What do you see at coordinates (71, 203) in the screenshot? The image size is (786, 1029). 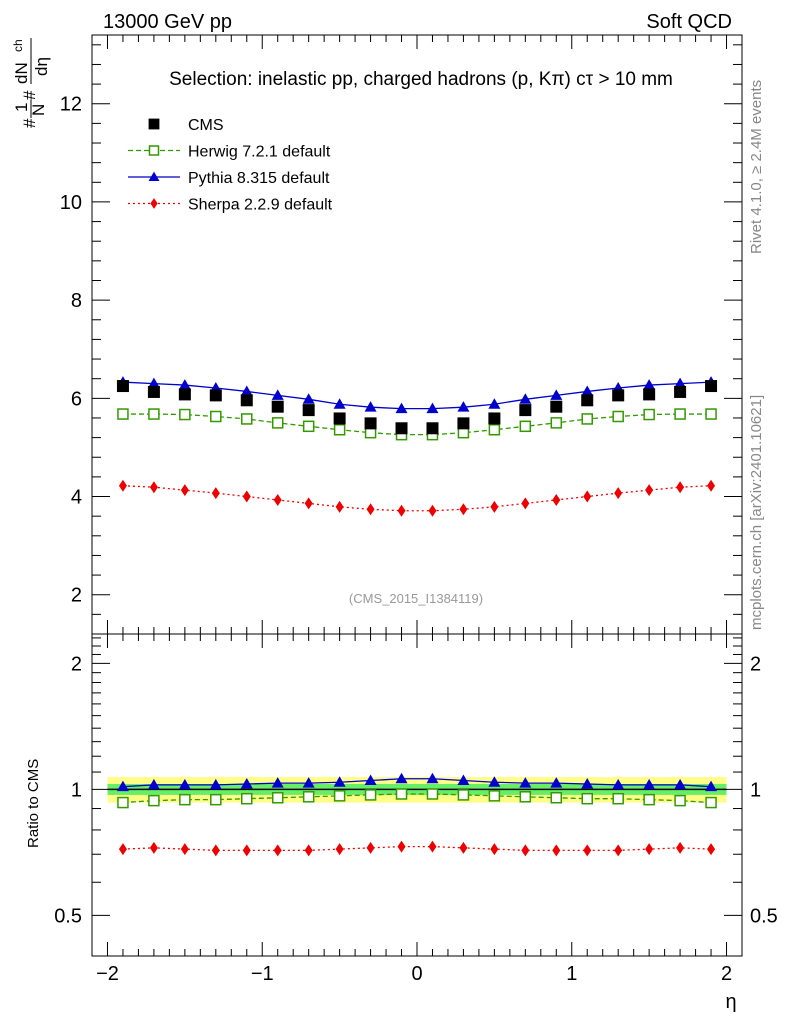 I see `main-y-tick-label: 10` at bounding box center [71, 203].